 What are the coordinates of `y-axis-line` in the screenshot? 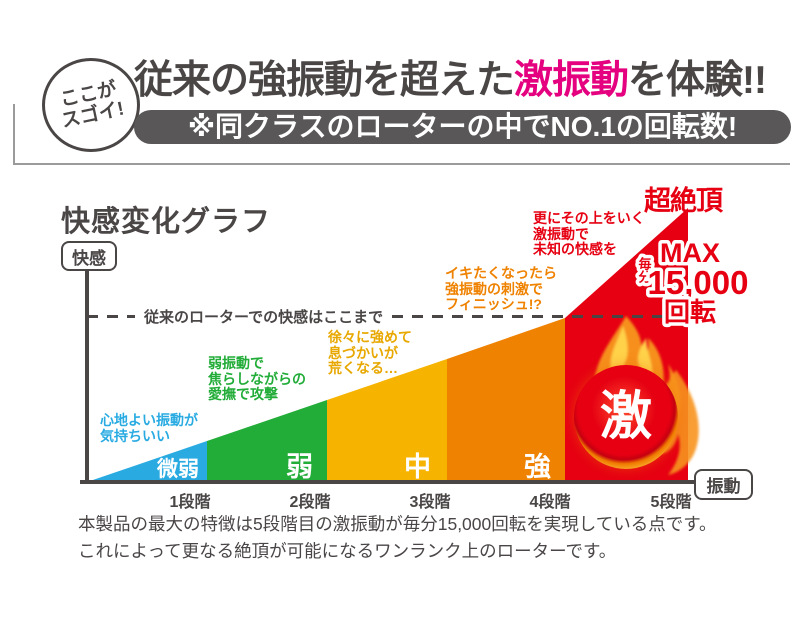 It's located at (87, 374).